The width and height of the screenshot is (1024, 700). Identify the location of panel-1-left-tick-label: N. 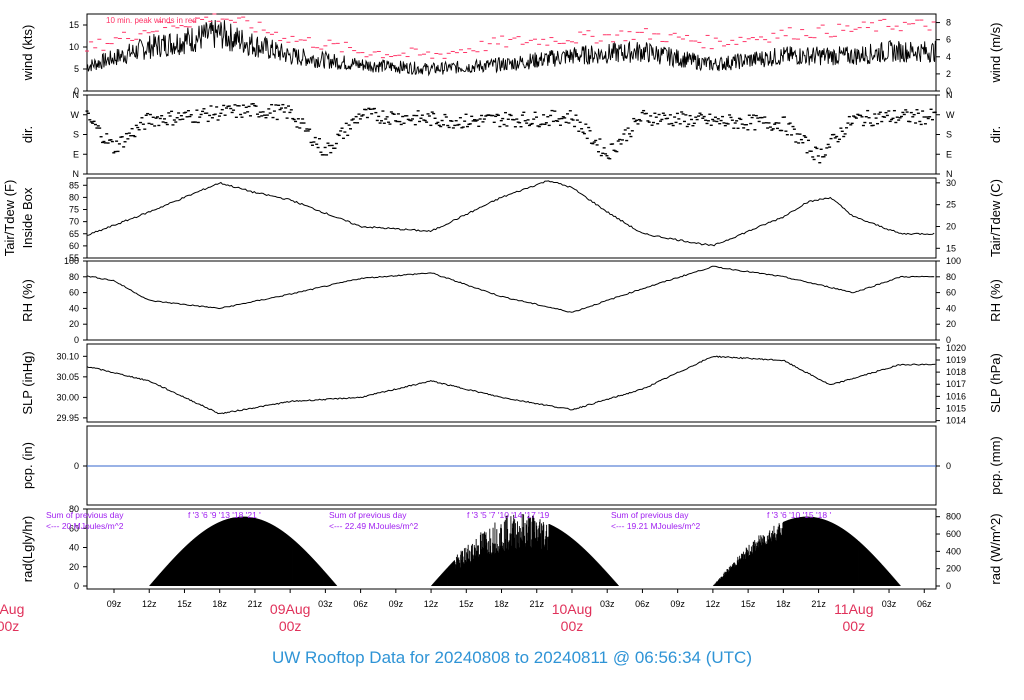
(76, 95).